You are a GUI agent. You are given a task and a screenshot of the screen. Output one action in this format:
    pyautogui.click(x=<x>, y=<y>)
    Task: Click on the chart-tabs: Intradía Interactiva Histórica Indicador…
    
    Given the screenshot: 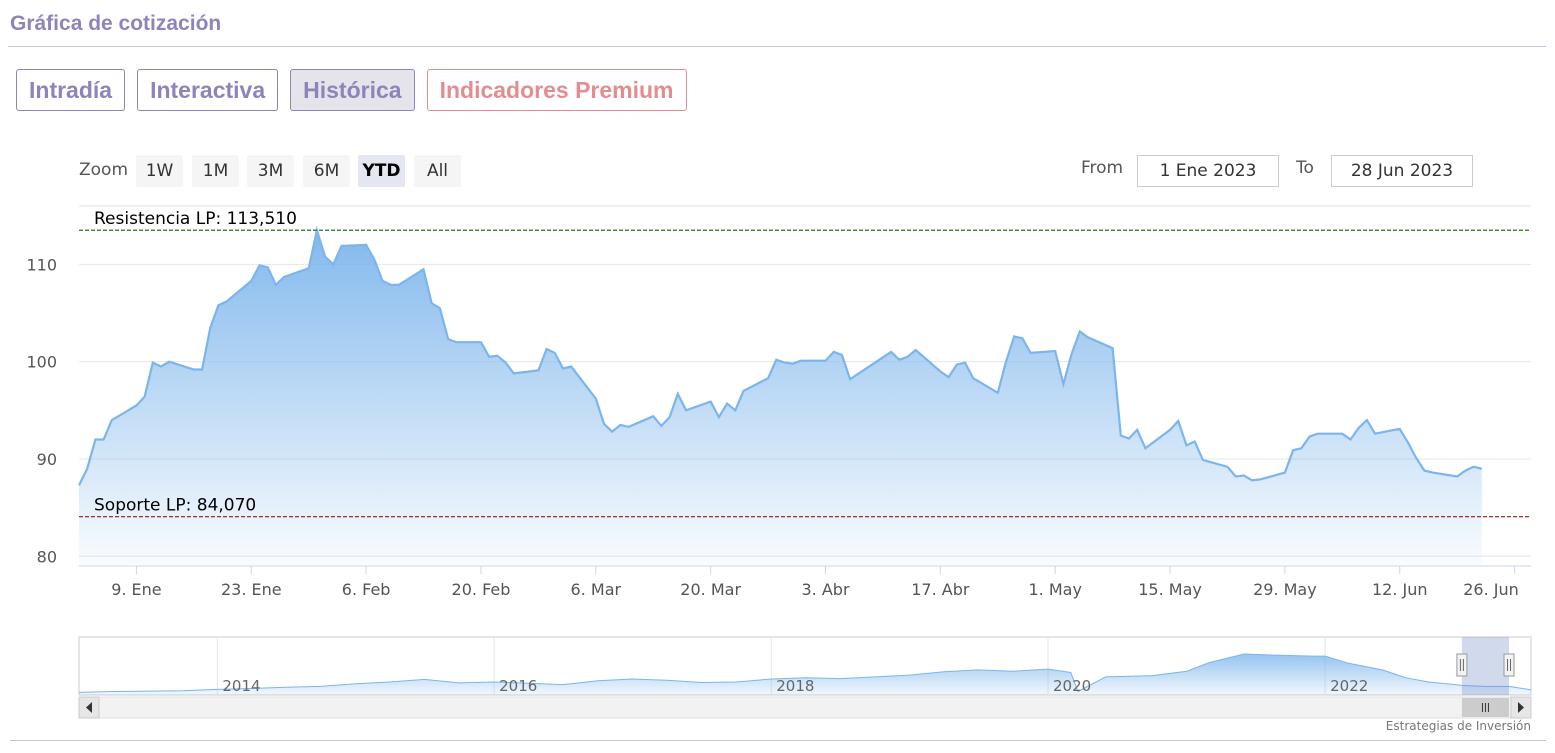 What is the action you would take?
    pyautogui.click(x=351, y=90)
    